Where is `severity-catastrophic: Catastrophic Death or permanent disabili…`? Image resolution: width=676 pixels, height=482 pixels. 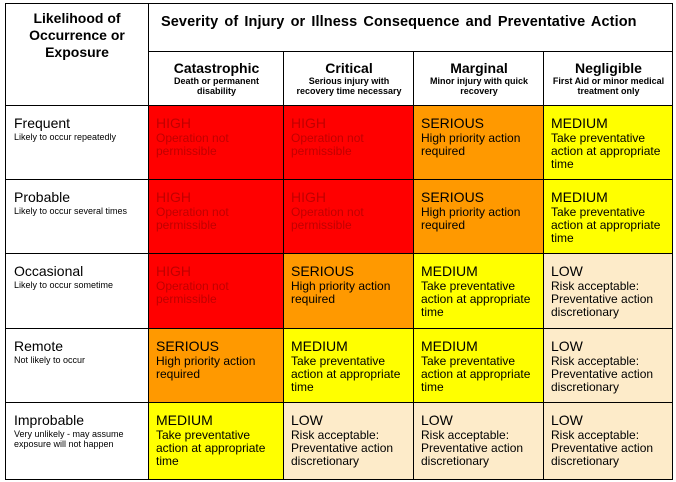 severity-catastrophic: Catastrophic Death or permanent disabili… is located at coordinates (216, 78).